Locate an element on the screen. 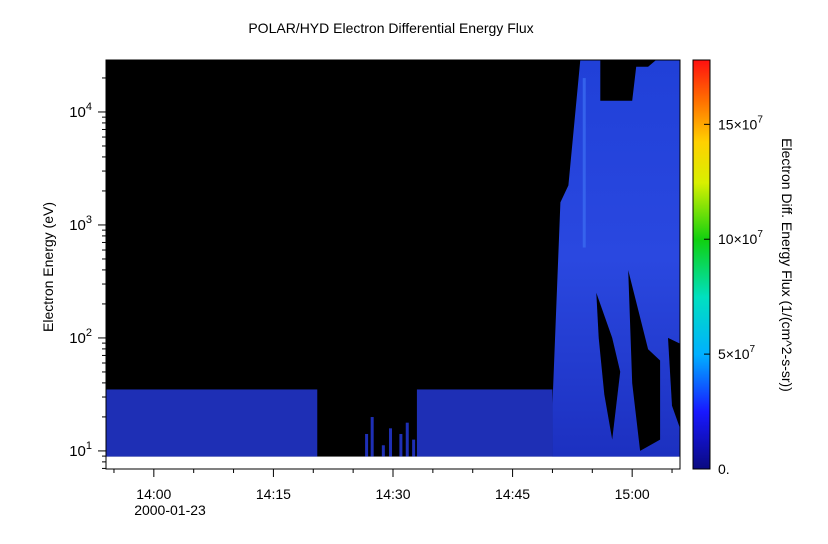  y-tick-exponent: 4 is located at coordinates (89, 107).